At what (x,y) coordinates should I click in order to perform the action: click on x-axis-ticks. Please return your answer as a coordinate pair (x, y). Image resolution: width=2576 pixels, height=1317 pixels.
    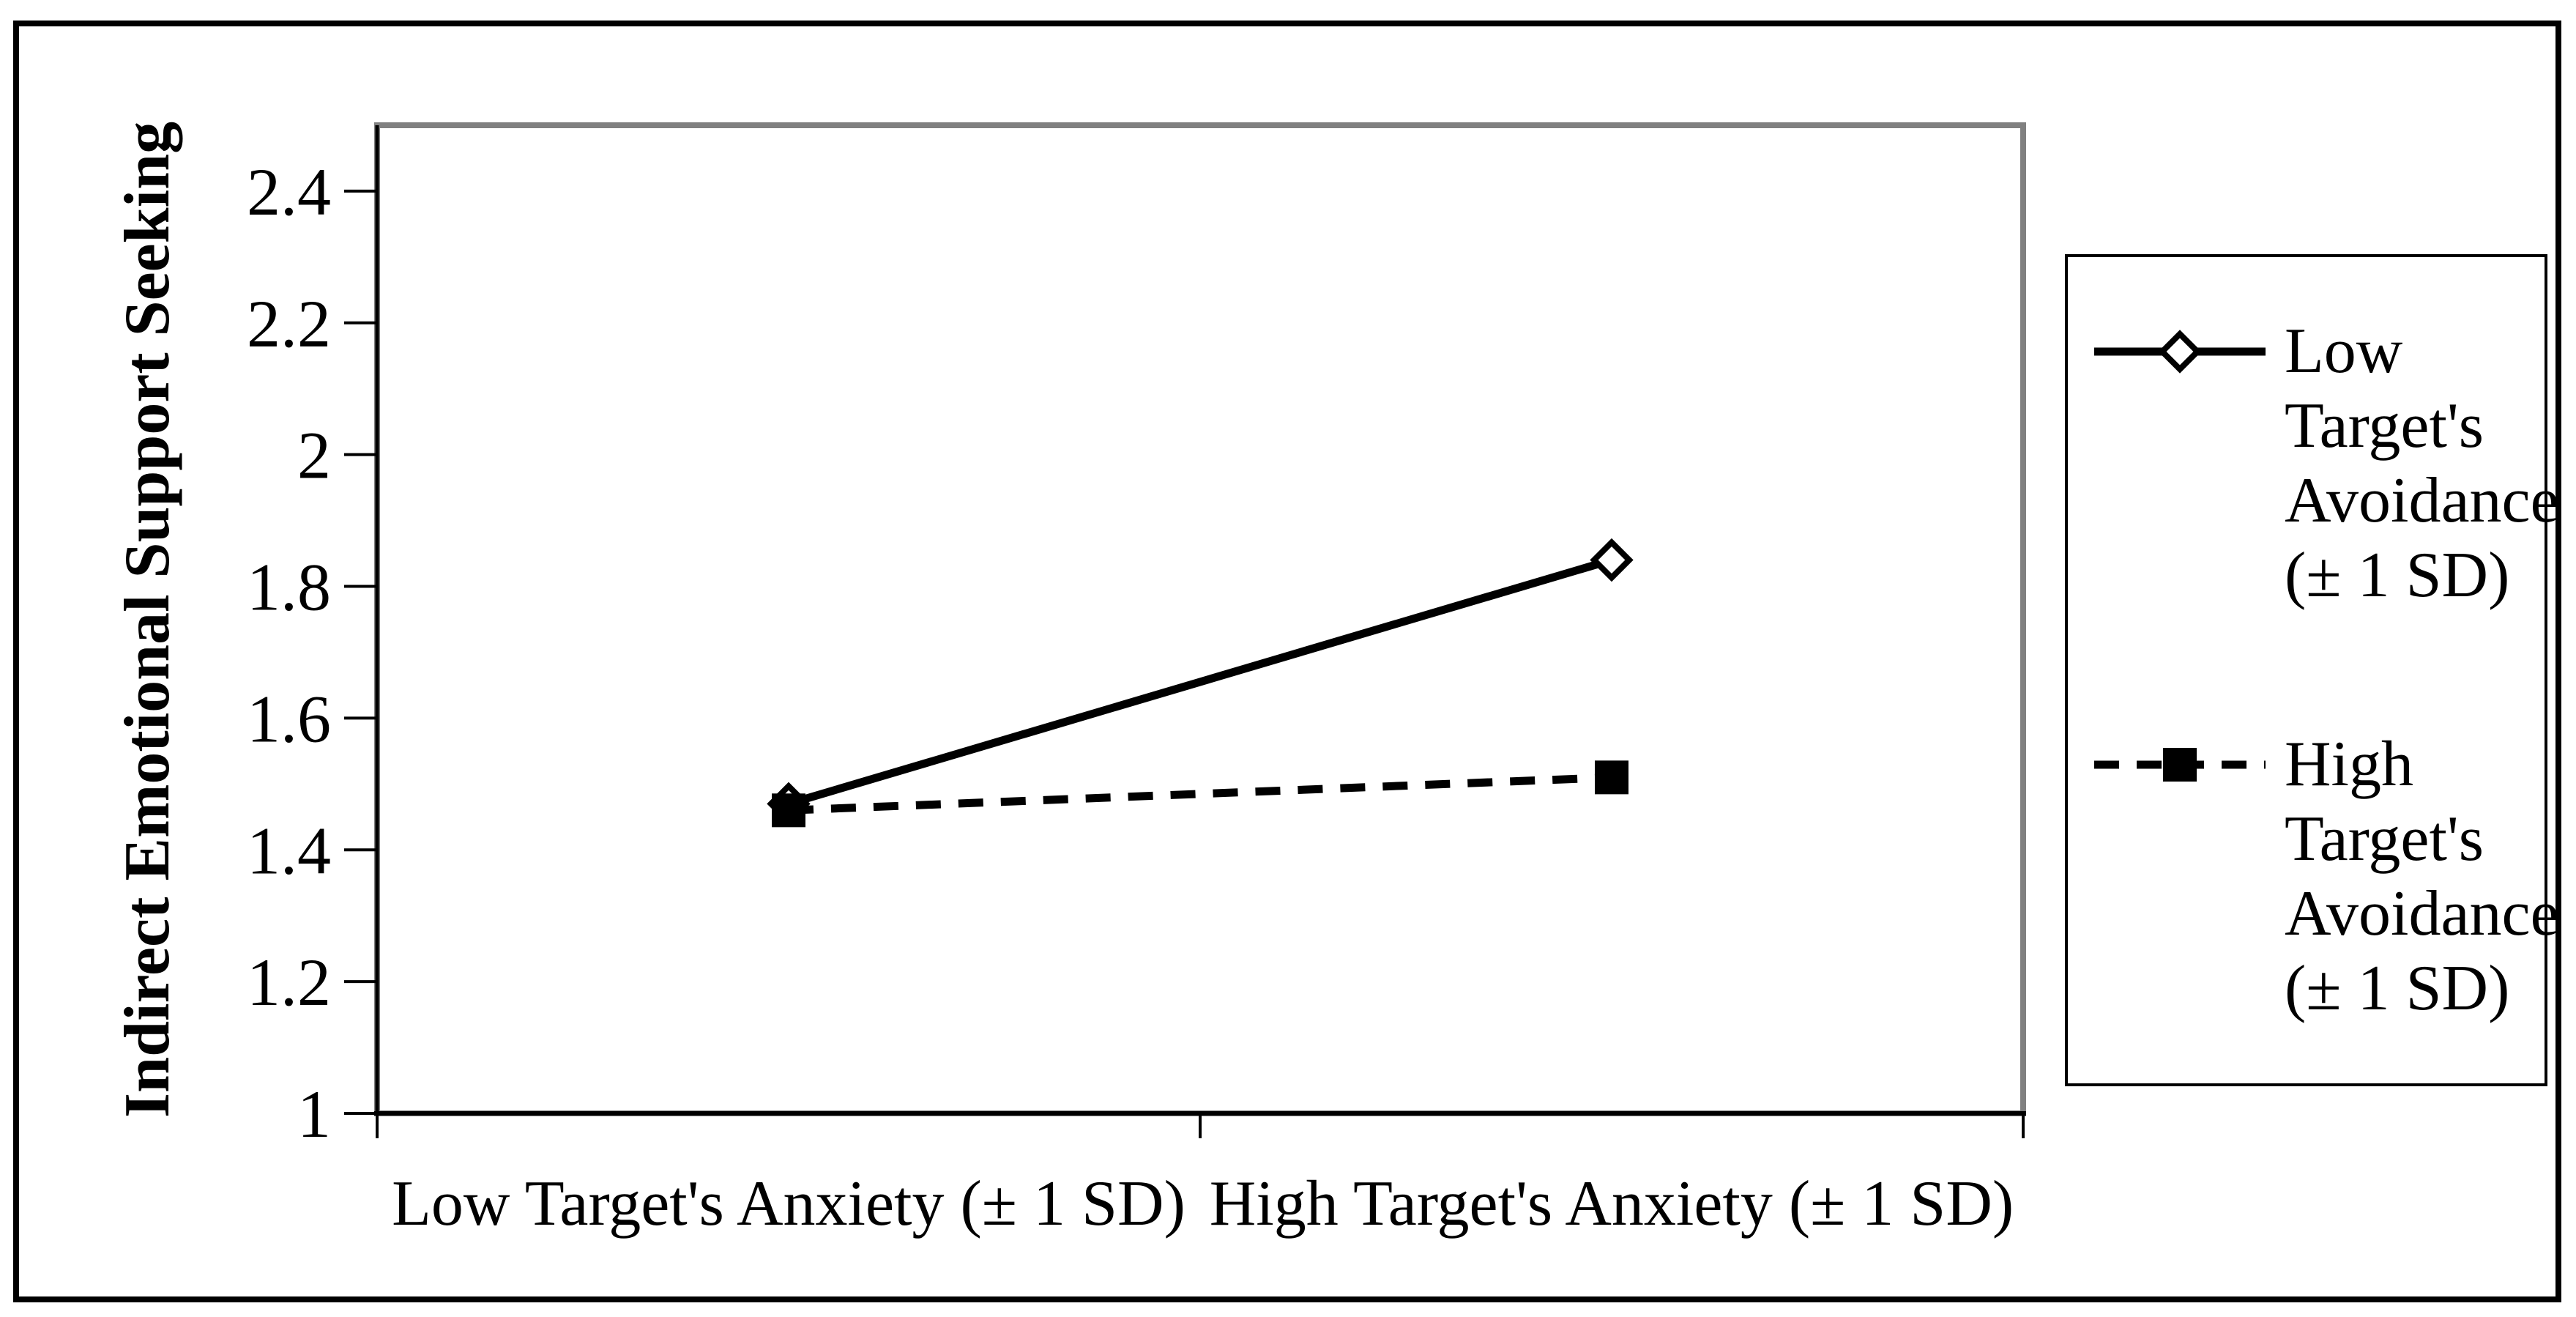
    Looking at the image, I should click on (1200, 1125).